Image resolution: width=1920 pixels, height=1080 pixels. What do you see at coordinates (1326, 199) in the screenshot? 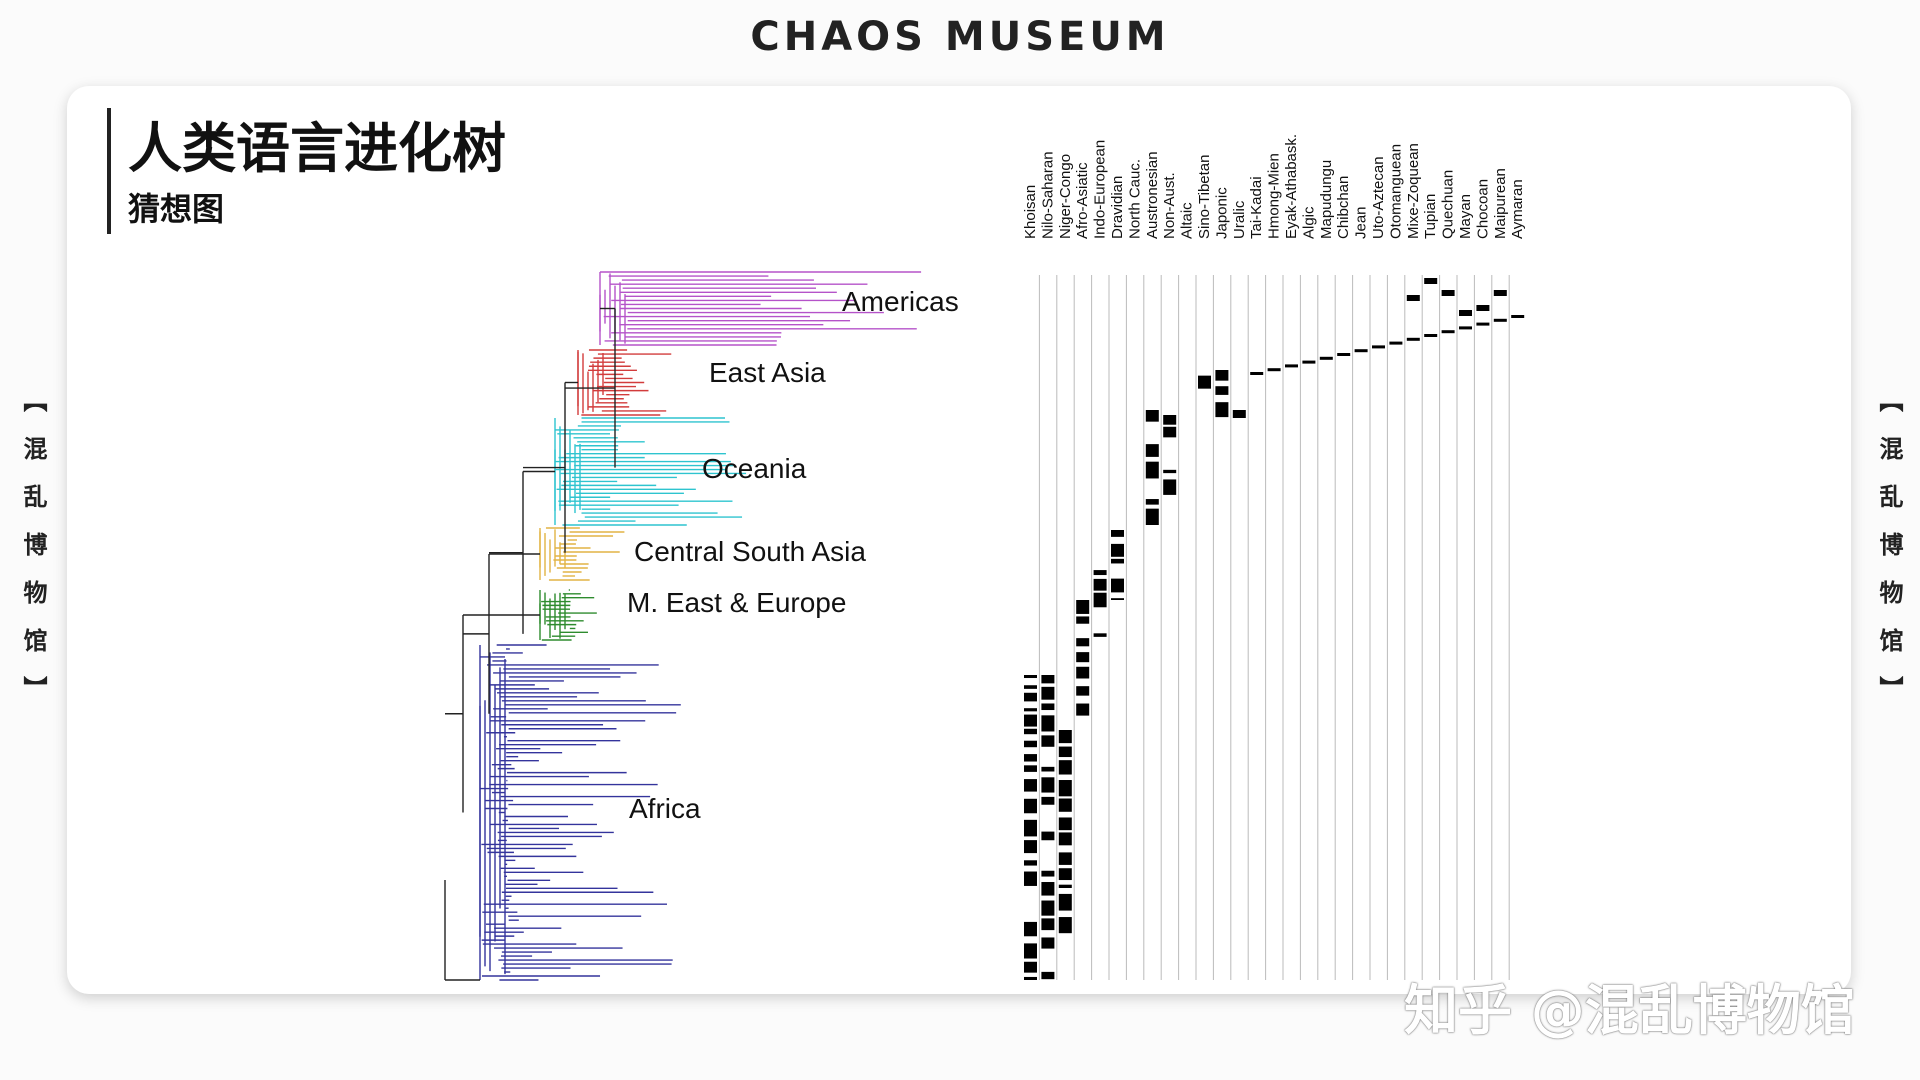
I see `column-label: Mapudungu` at bounding box center [1326, 199].